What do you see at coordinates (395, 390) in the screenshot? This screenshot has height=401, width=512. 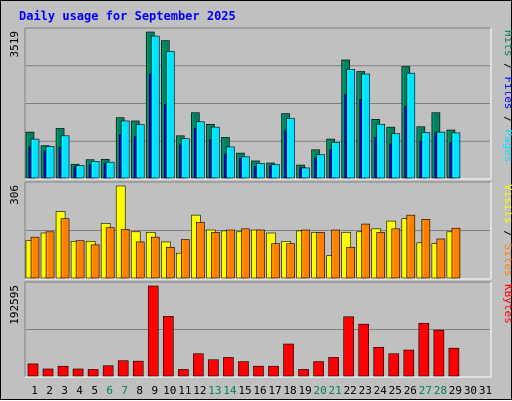 I see `x-tick-label: 25` at bounding box center [395, 390].